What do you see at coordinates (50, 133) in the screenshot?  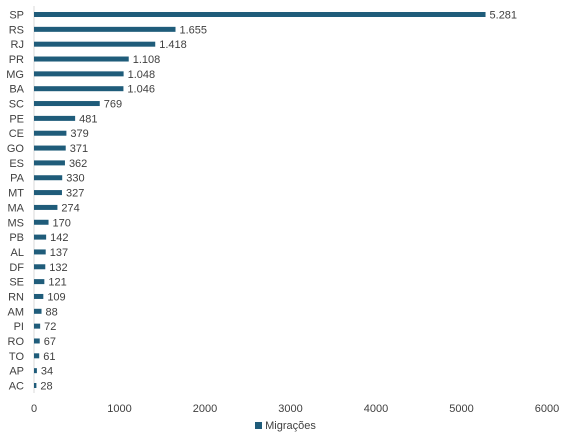 I see `bar-ce` at bounding box center [50, 133].